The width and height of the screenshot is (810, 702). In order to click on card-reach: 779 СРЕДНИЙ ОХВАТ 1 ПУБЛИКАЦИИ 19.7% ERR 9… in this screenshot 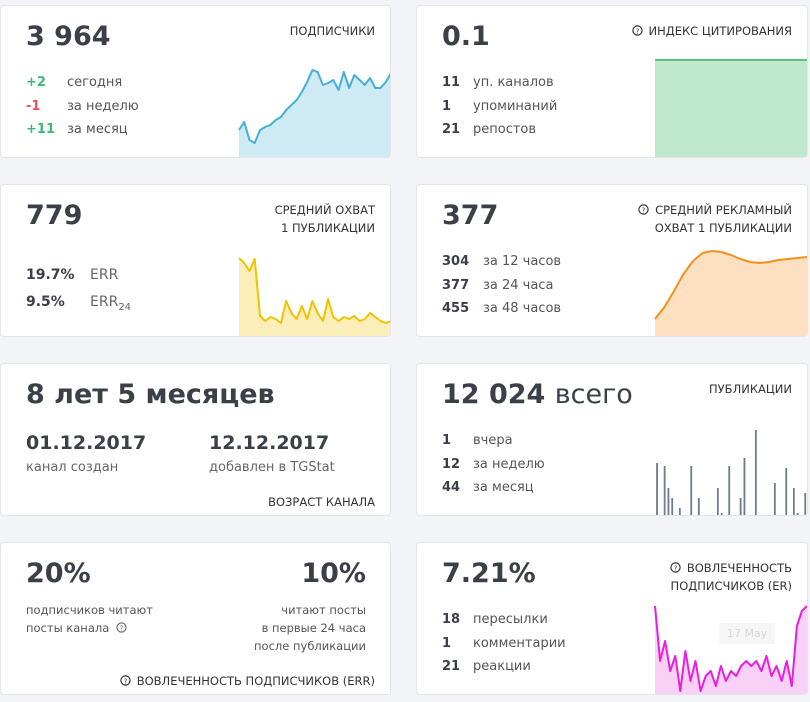, I will do `click(195, 260)`.